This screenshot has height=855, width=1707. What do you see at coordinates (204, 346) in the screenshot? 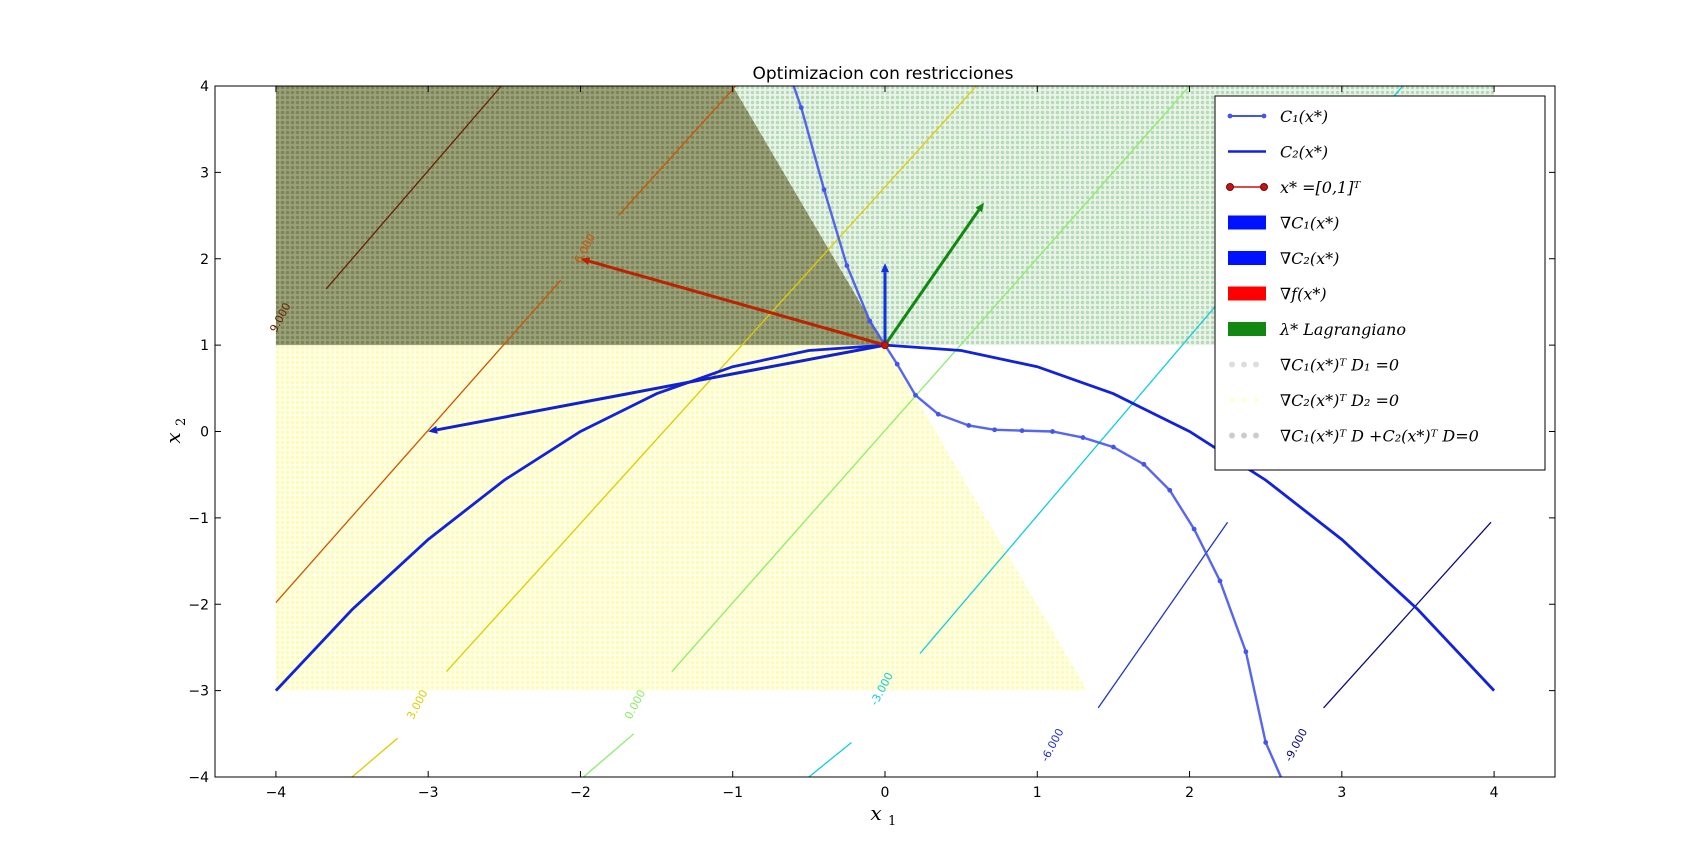
I see `y-tick-label-6: 1` at bounding box center [204, 346].